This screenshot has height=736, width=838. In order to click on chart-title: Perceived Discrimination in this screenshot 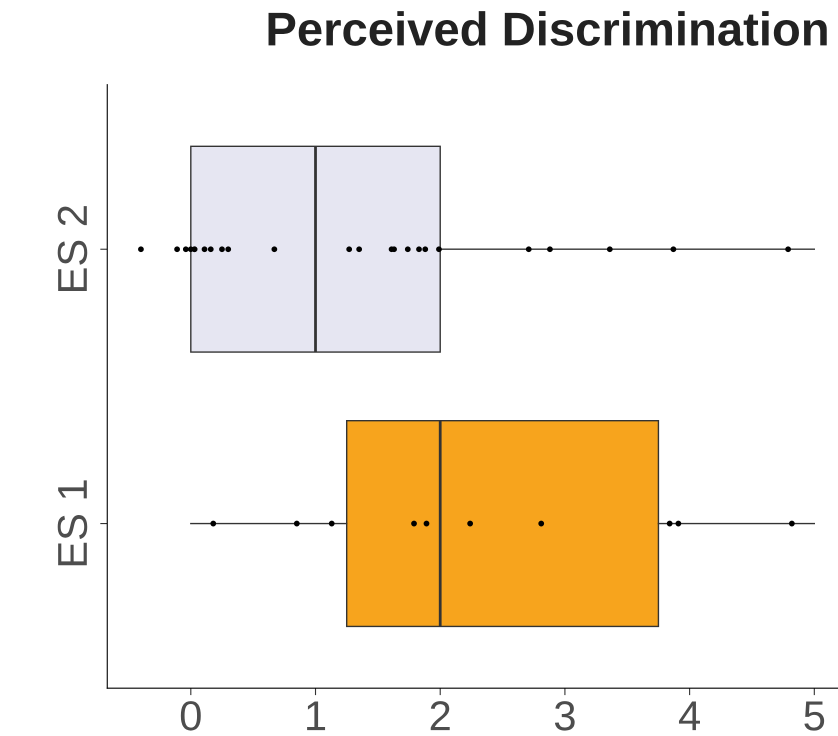, I will do `click(547, 28)`.